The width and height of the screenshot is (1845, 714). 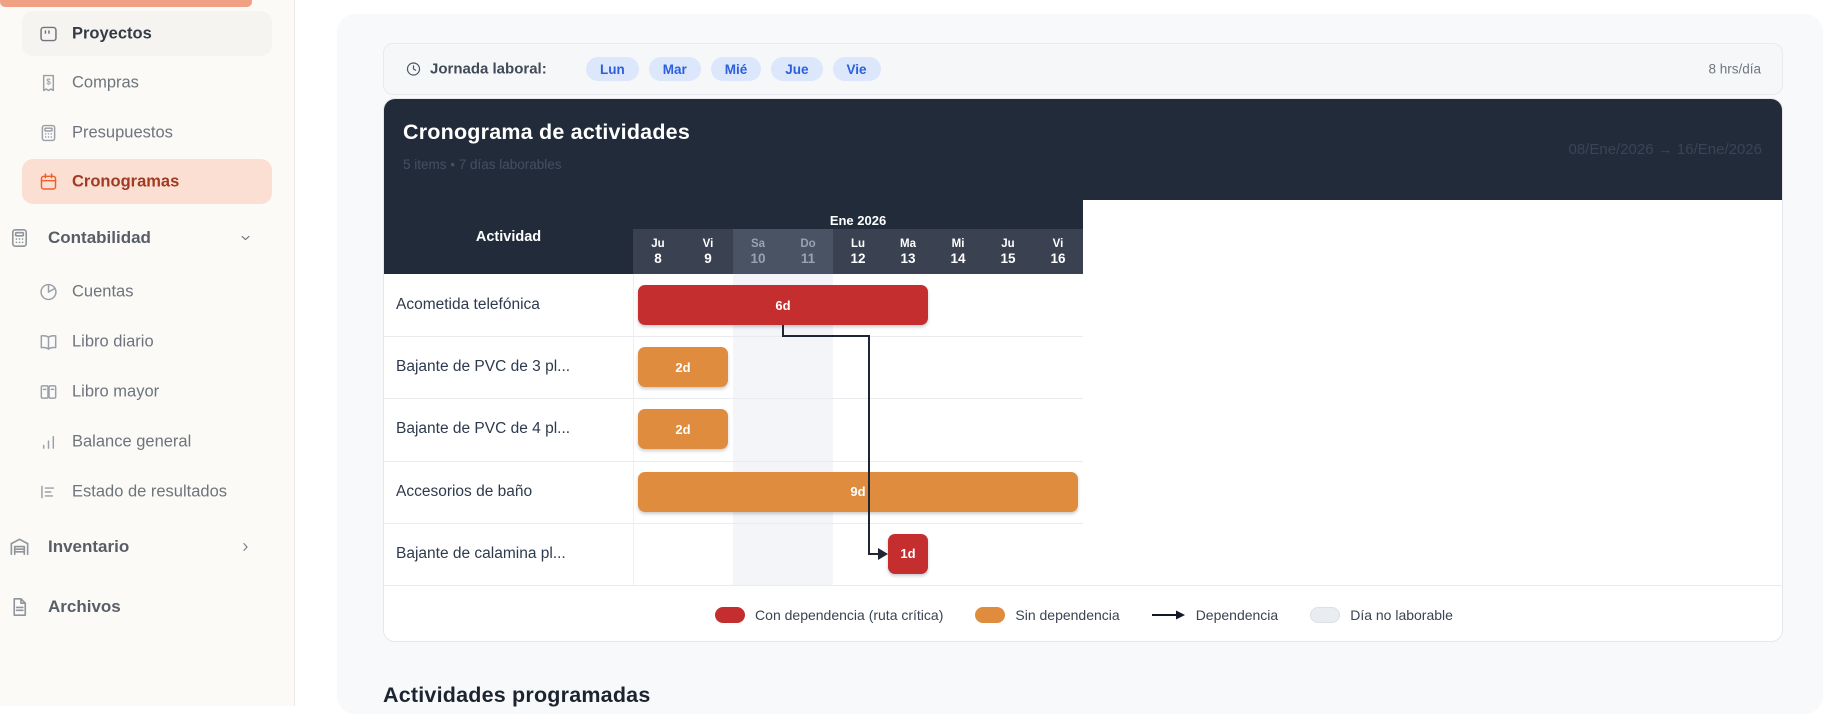 I want to click on gantt-bar-1d: 1d, so click(x=908, y=553).